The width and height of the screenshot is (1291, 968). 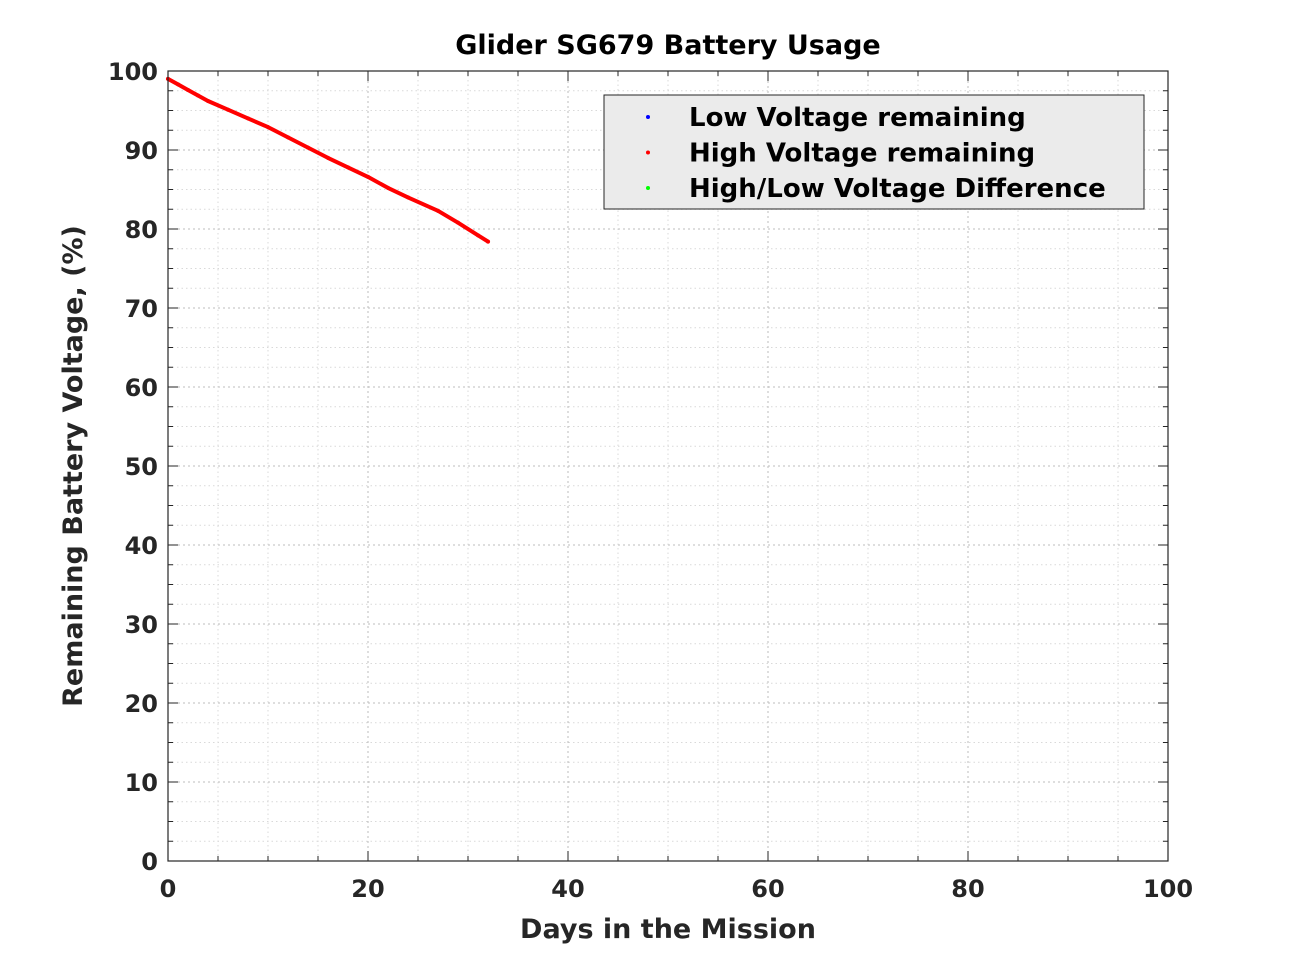 I want to click on x-tick-label: 0, so click(x=168, y=889).